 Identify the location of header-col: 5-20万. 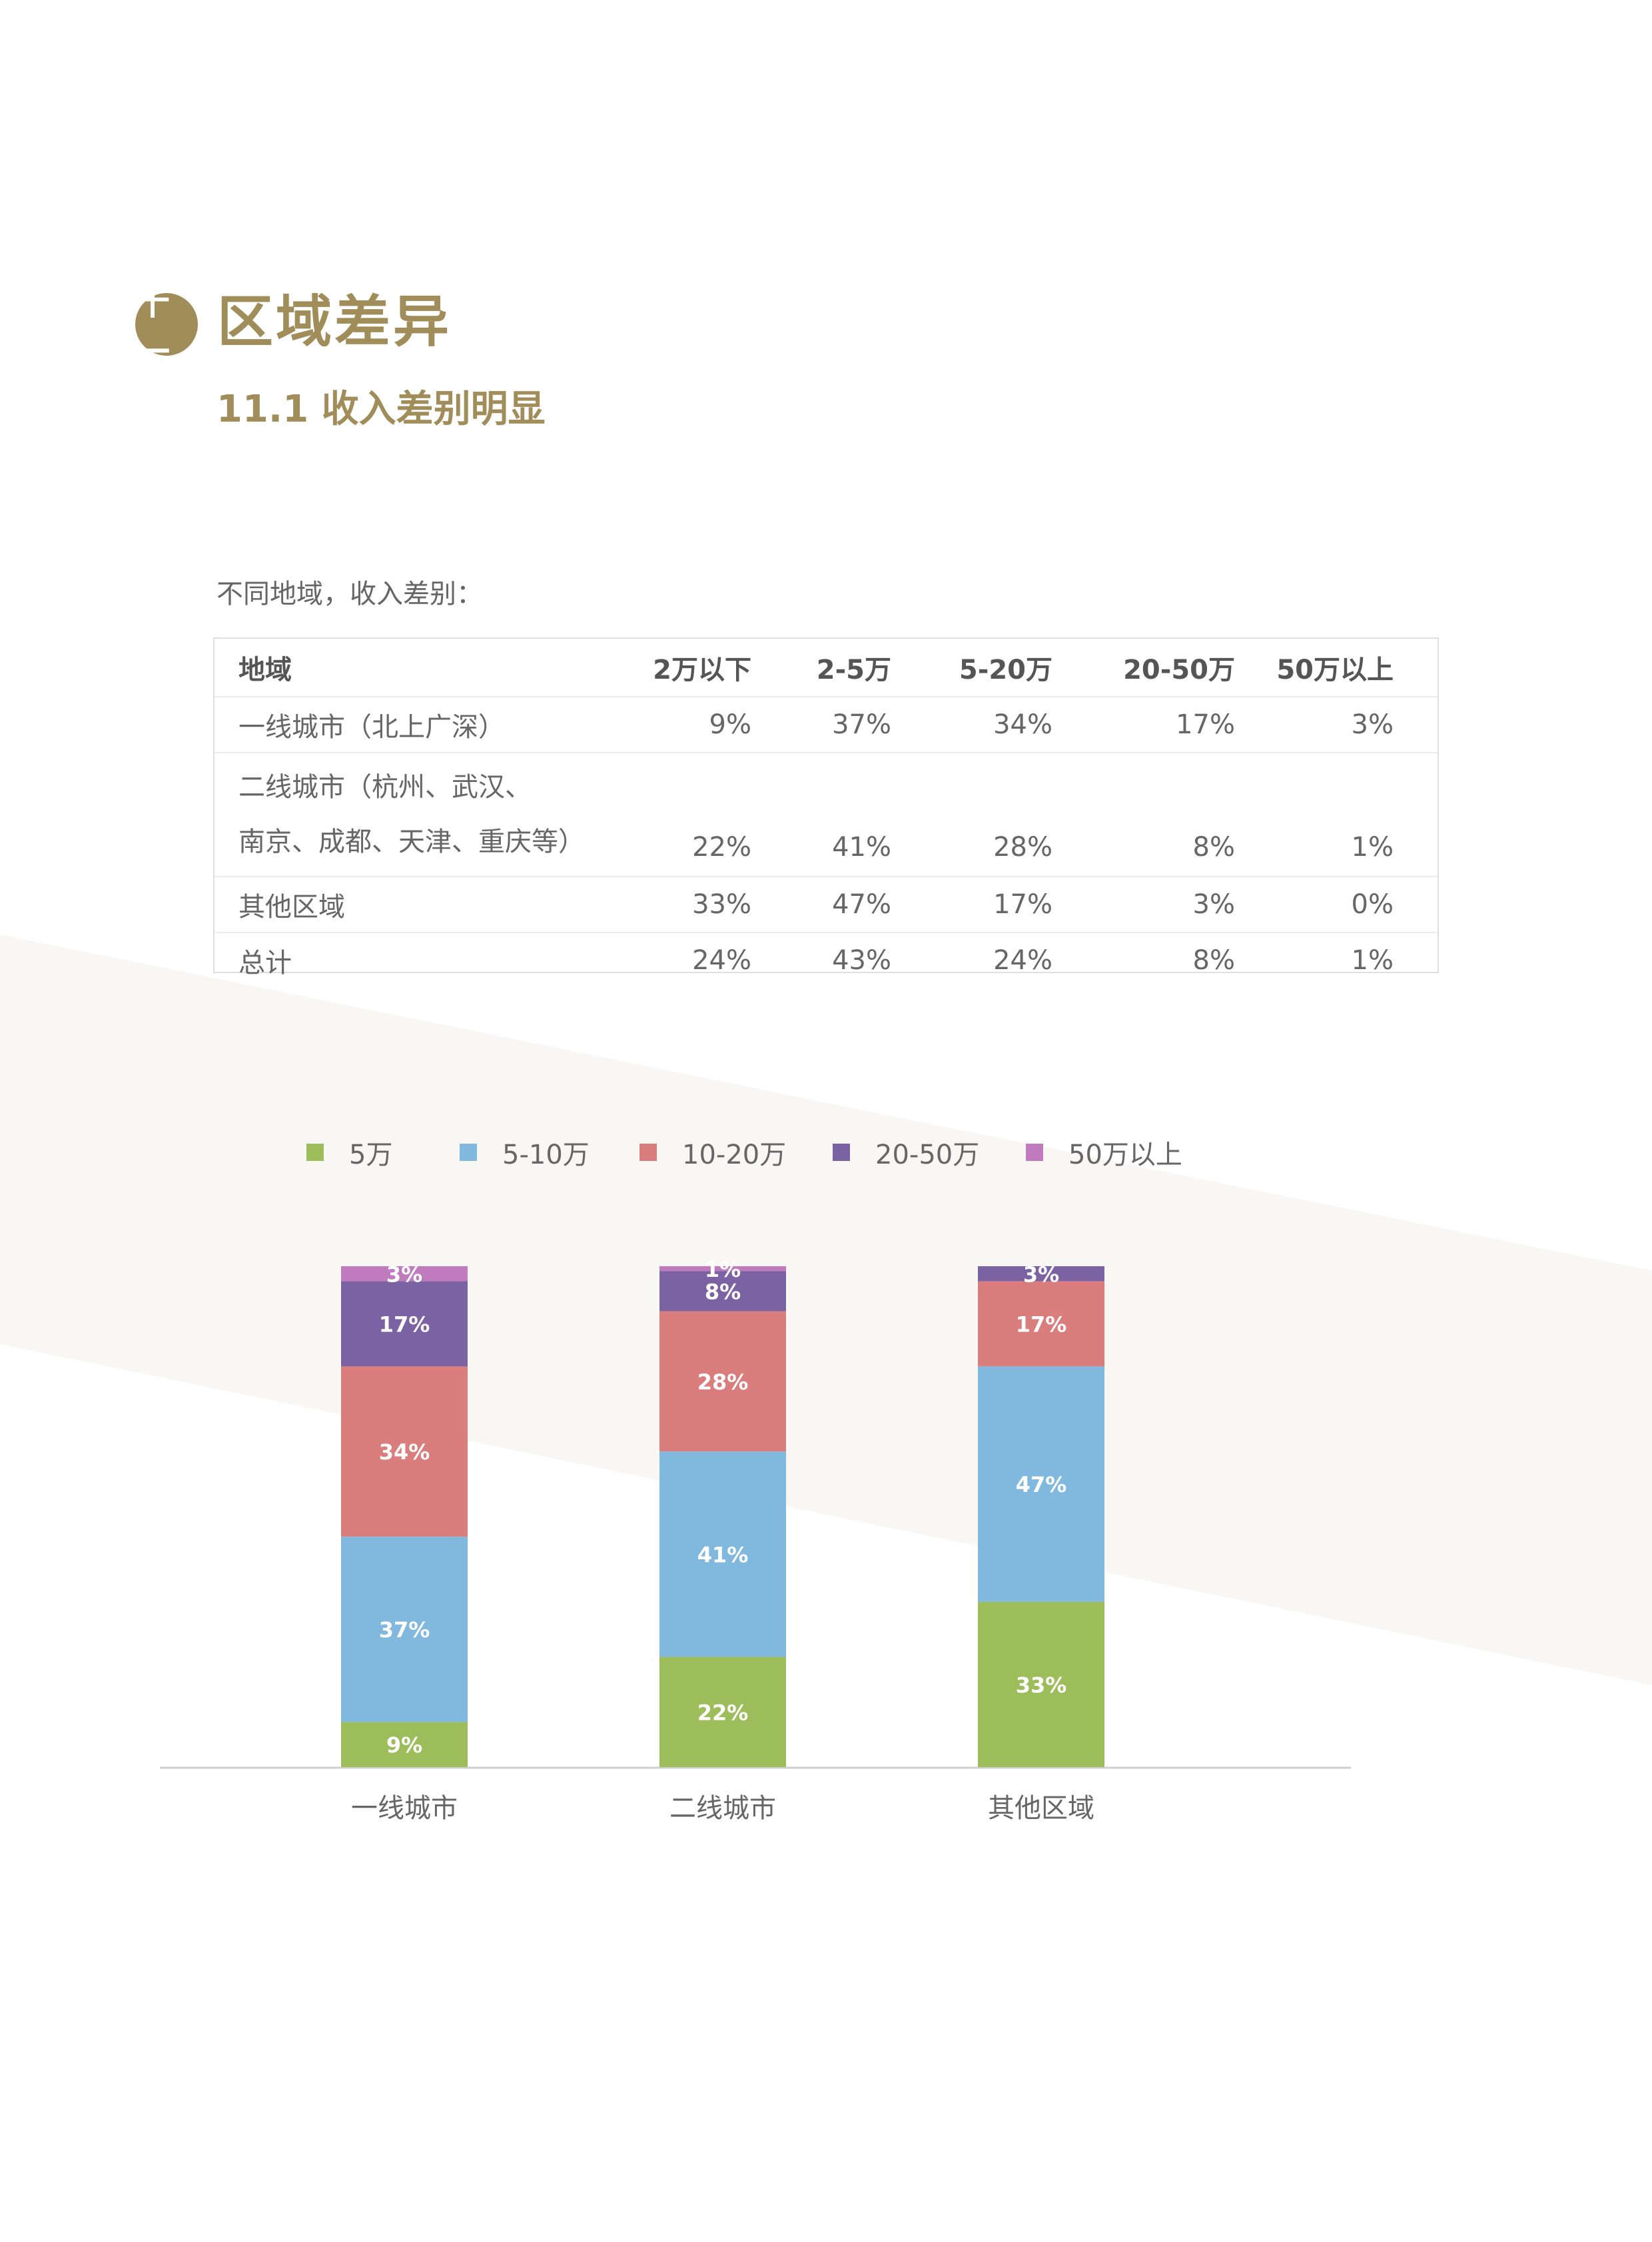
(971, 668).